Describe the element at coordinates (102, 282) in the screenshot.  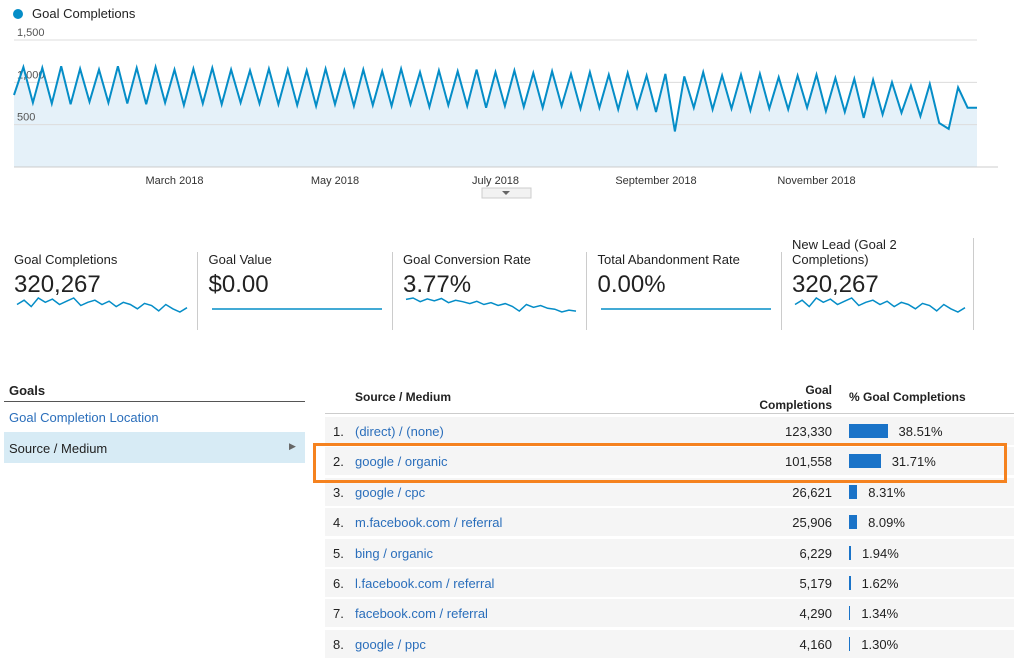
I see `scorecard: Goal Completions 320,267` at that location.